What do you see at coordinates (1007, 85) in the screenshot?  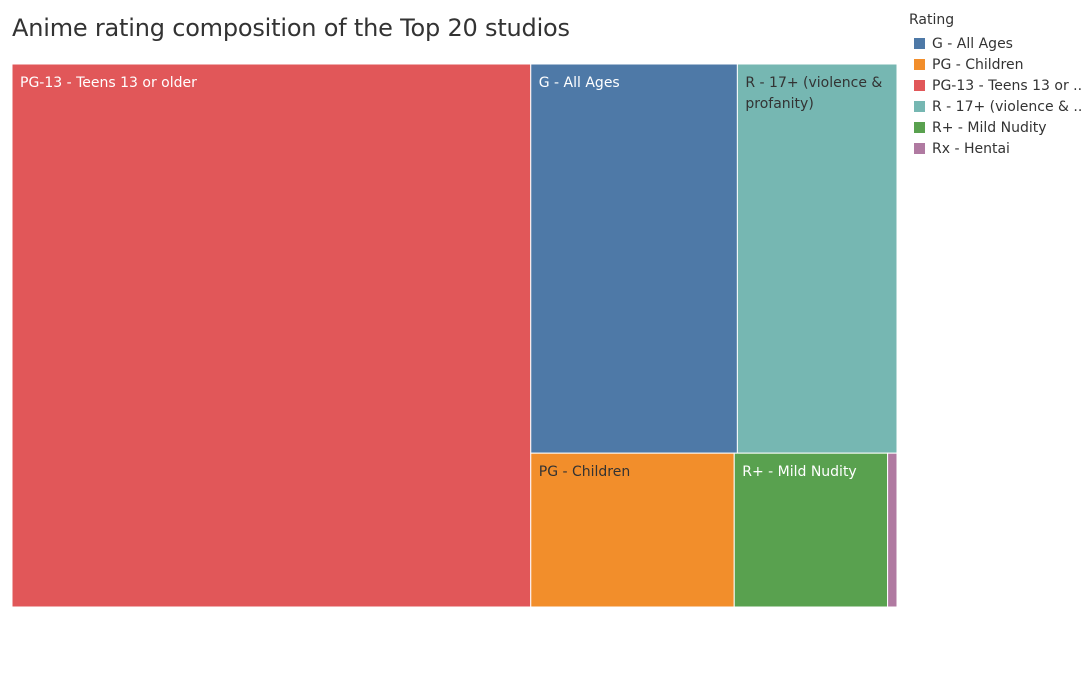 I see `legend-label-pg13: PG-13 - Teens 13 or ..` at bounding box center [1007, 85].